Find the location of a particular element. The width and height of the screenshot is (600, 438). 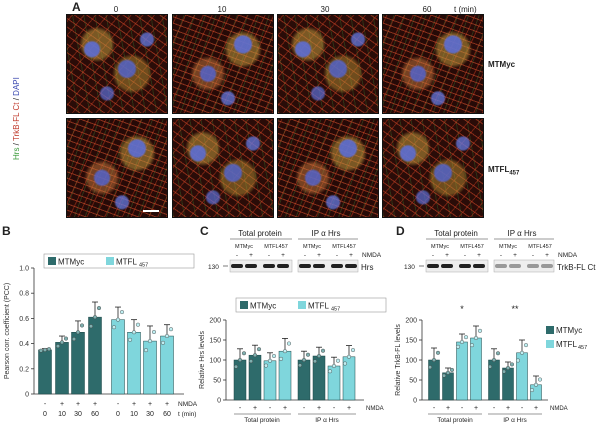

blot-band-label: TrkB-FL Ct is located at coordinates (576, 267).